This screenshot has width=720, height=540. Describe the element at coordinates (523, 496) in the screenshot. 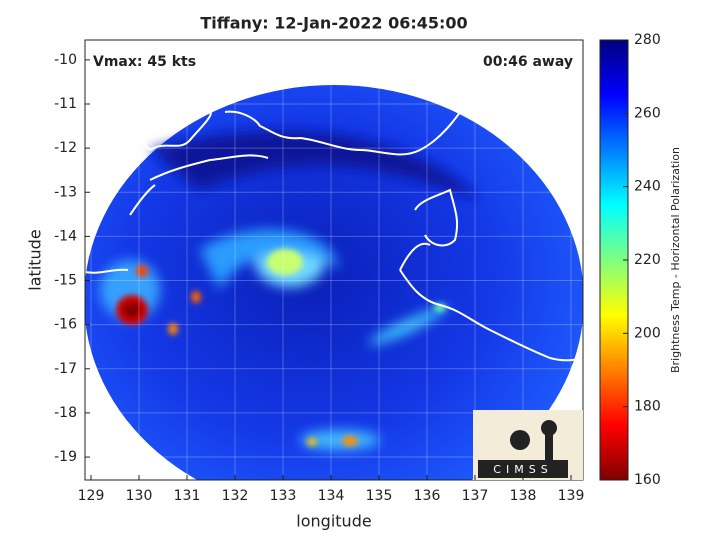

I see `x-tick-label: 138` at that location.